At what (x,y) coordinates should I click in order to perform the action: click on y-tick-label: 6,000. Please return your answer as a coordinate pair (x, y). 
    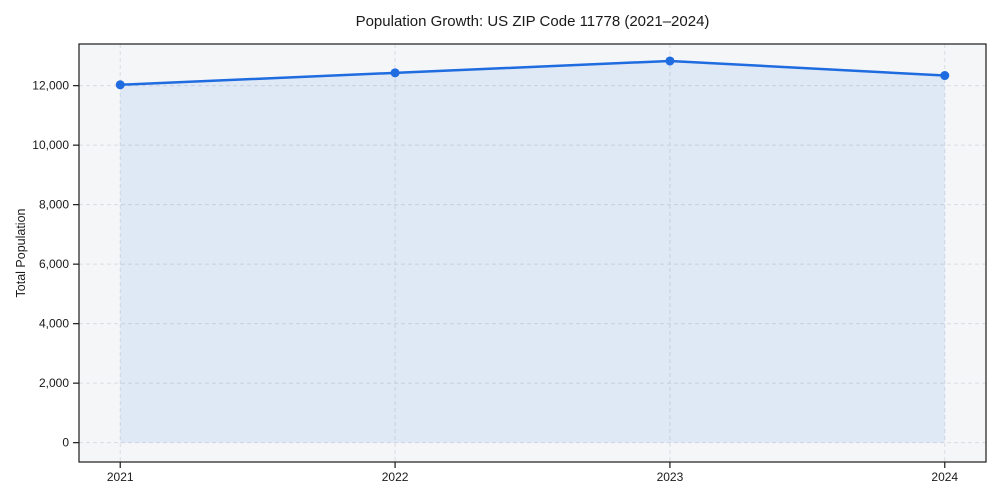
    Looking at the image, I should click on (54, 264).